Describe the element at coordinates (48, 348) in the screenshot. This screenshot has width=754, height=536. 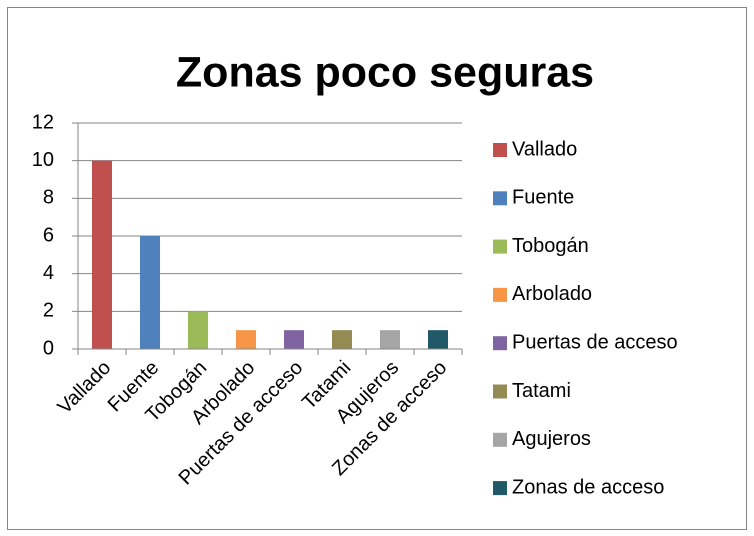
I see `y-tick-label: 0` at that location.